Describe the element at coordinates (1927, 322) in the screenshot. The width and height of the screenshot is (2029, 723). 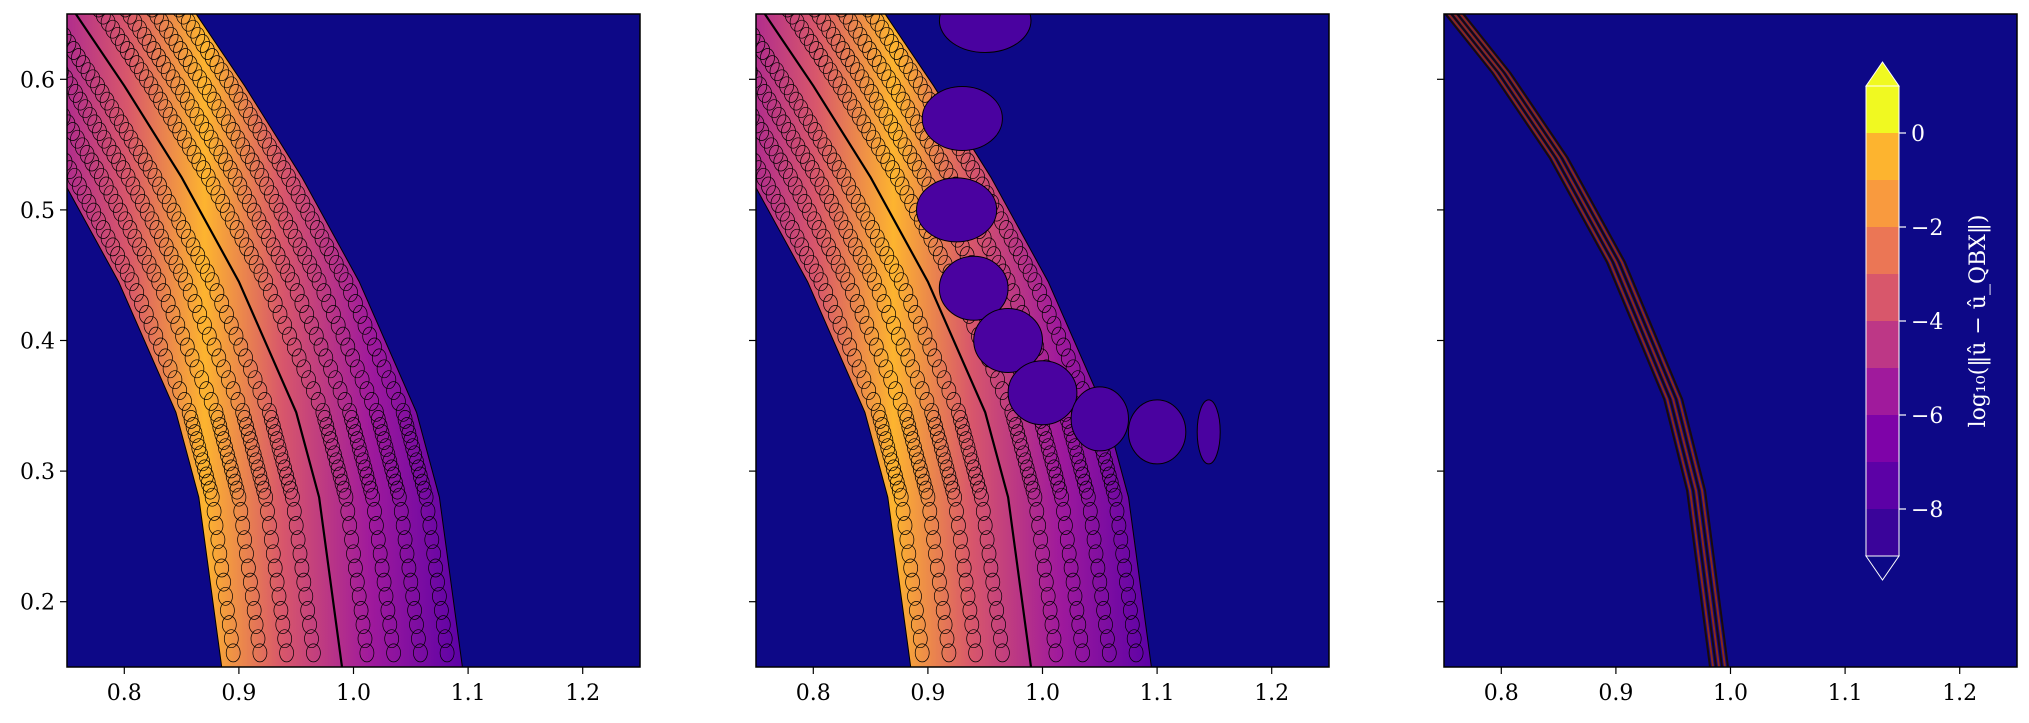
I see `colorbar-tick-label: −4` at that location.